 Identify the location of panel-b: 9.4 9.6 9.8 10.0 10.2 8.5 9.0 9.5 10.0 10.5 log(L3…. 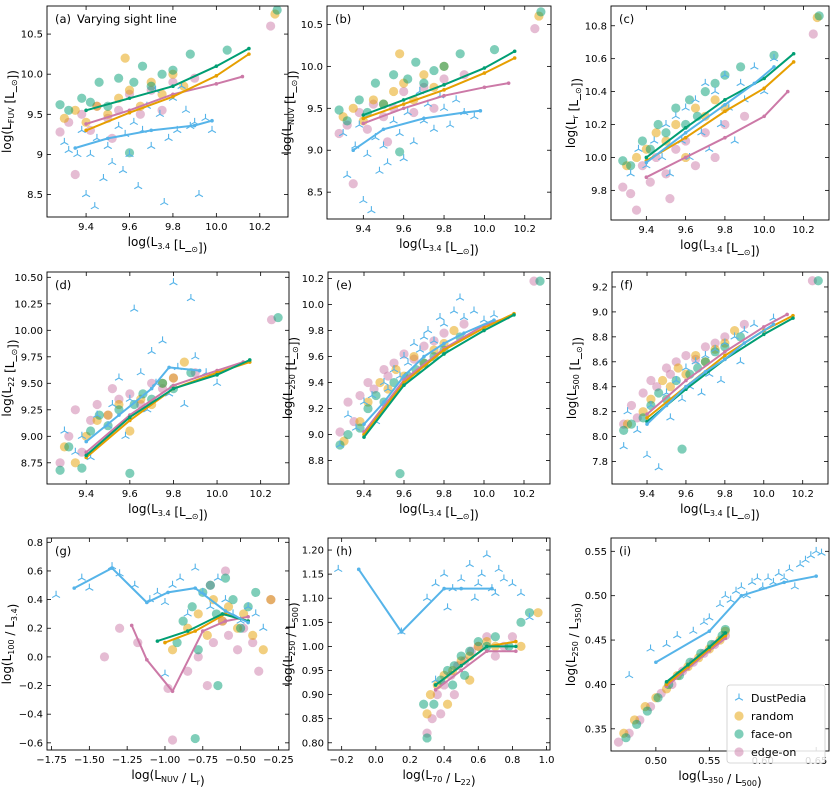
(416, 131).